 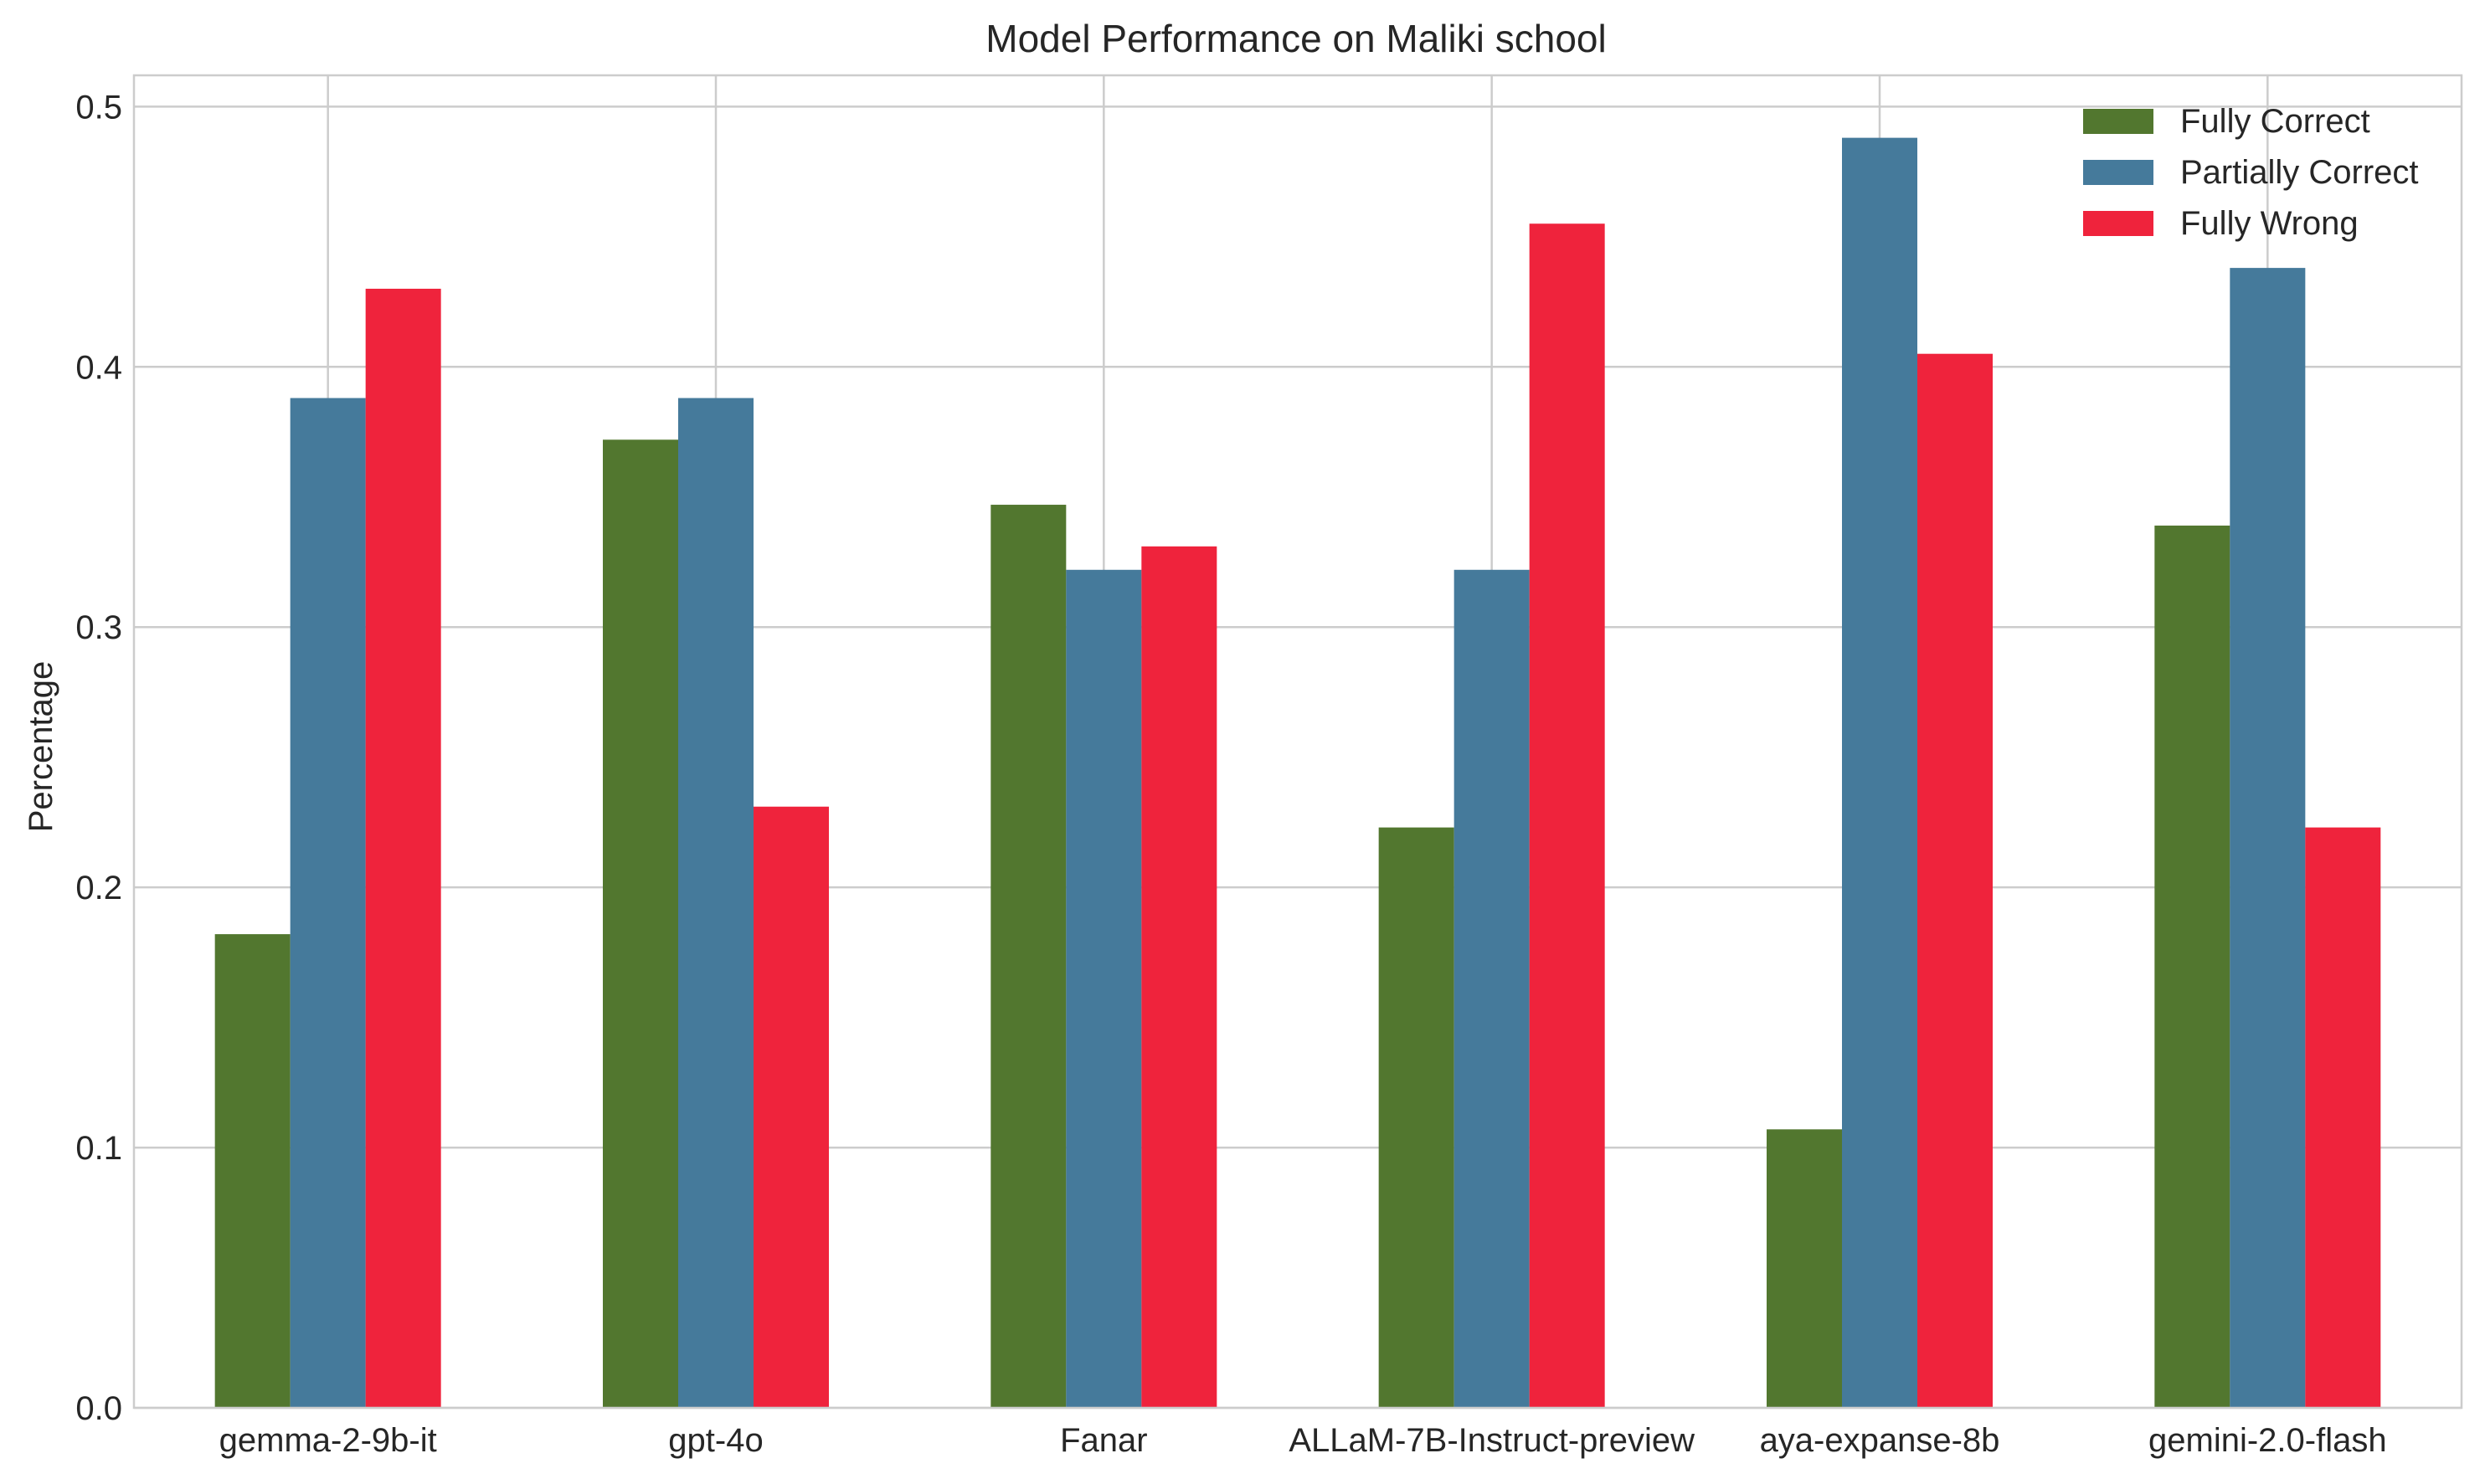 I want to click on y-tick-label: 0.2, so click(x=98, y=888).